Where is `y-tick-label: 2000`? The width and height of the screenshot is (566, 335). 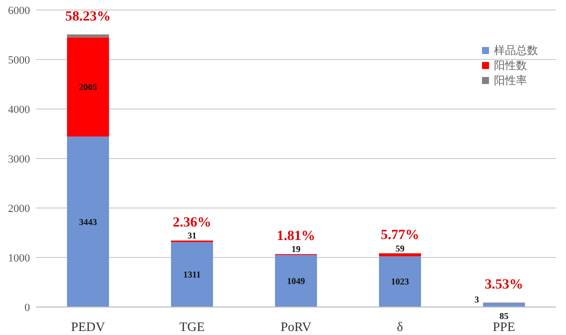 y-tick-label: 2000 is located at coordinates (19, 209).